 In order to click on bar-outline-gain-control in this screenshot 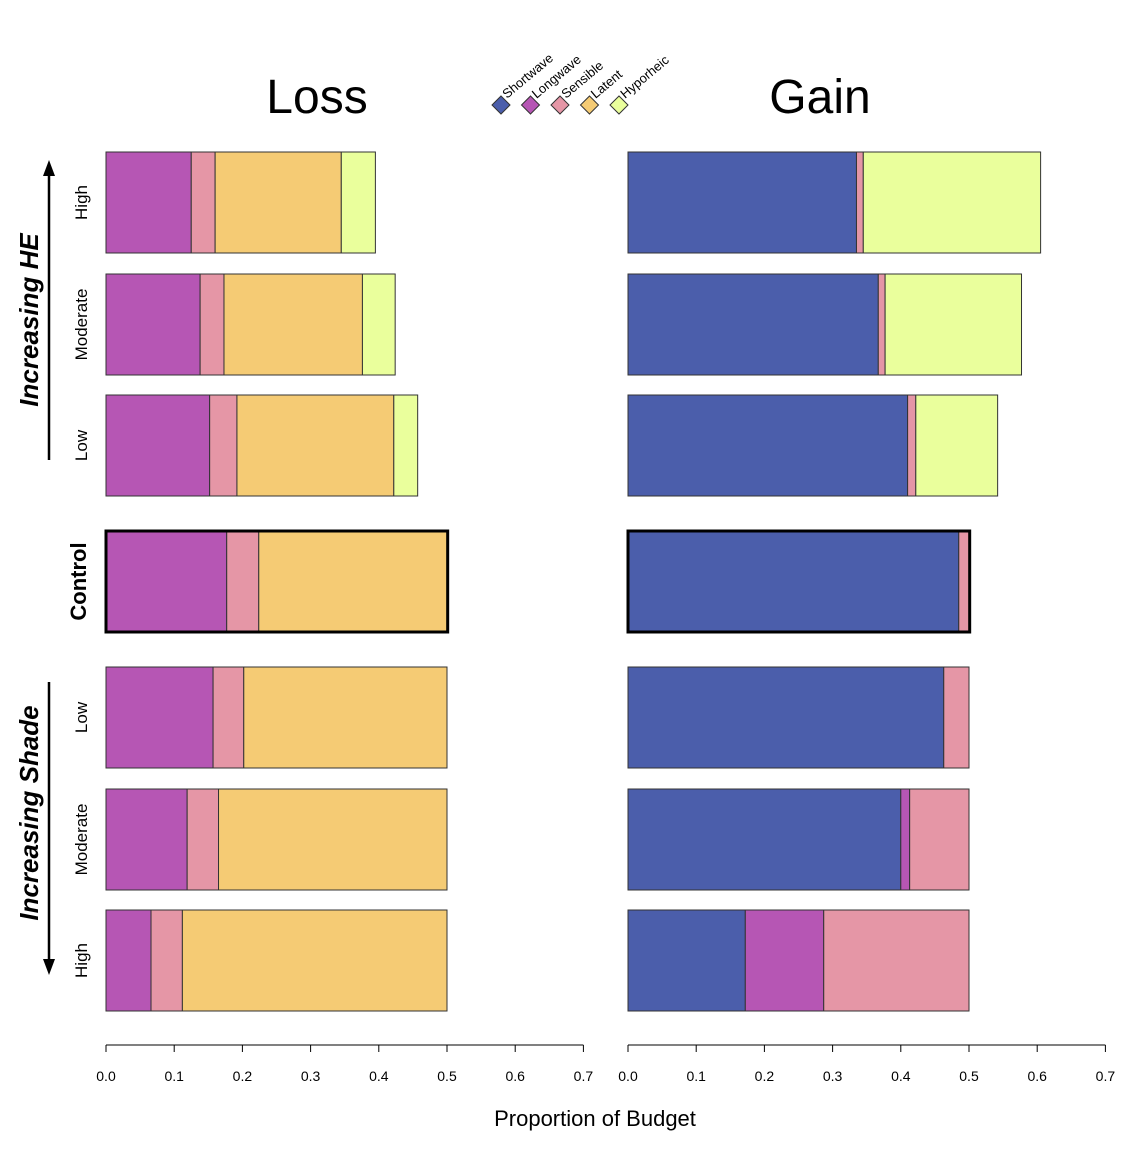, I will do `click(799, 581)`.